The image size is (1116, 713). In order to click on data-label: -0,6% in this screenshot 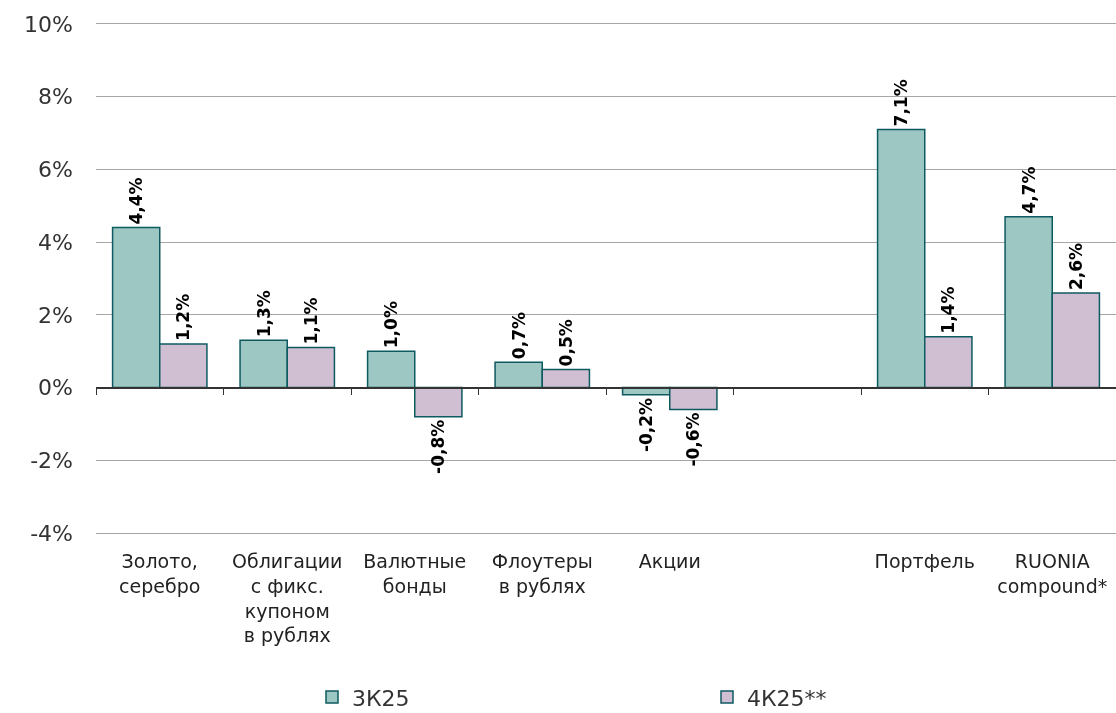, I will do `click(693, 439)`.